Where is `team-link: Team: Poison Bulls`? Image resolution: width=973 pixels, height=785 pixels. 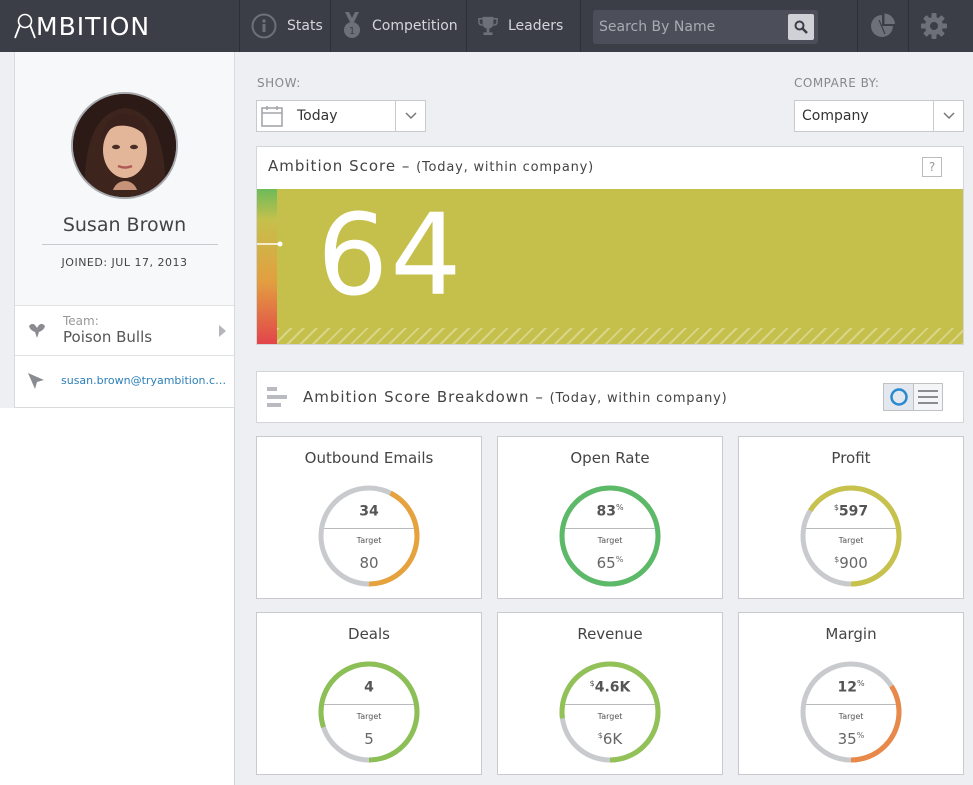 team-link: Team: Poison Bulls is located at coordinates (124, 330).